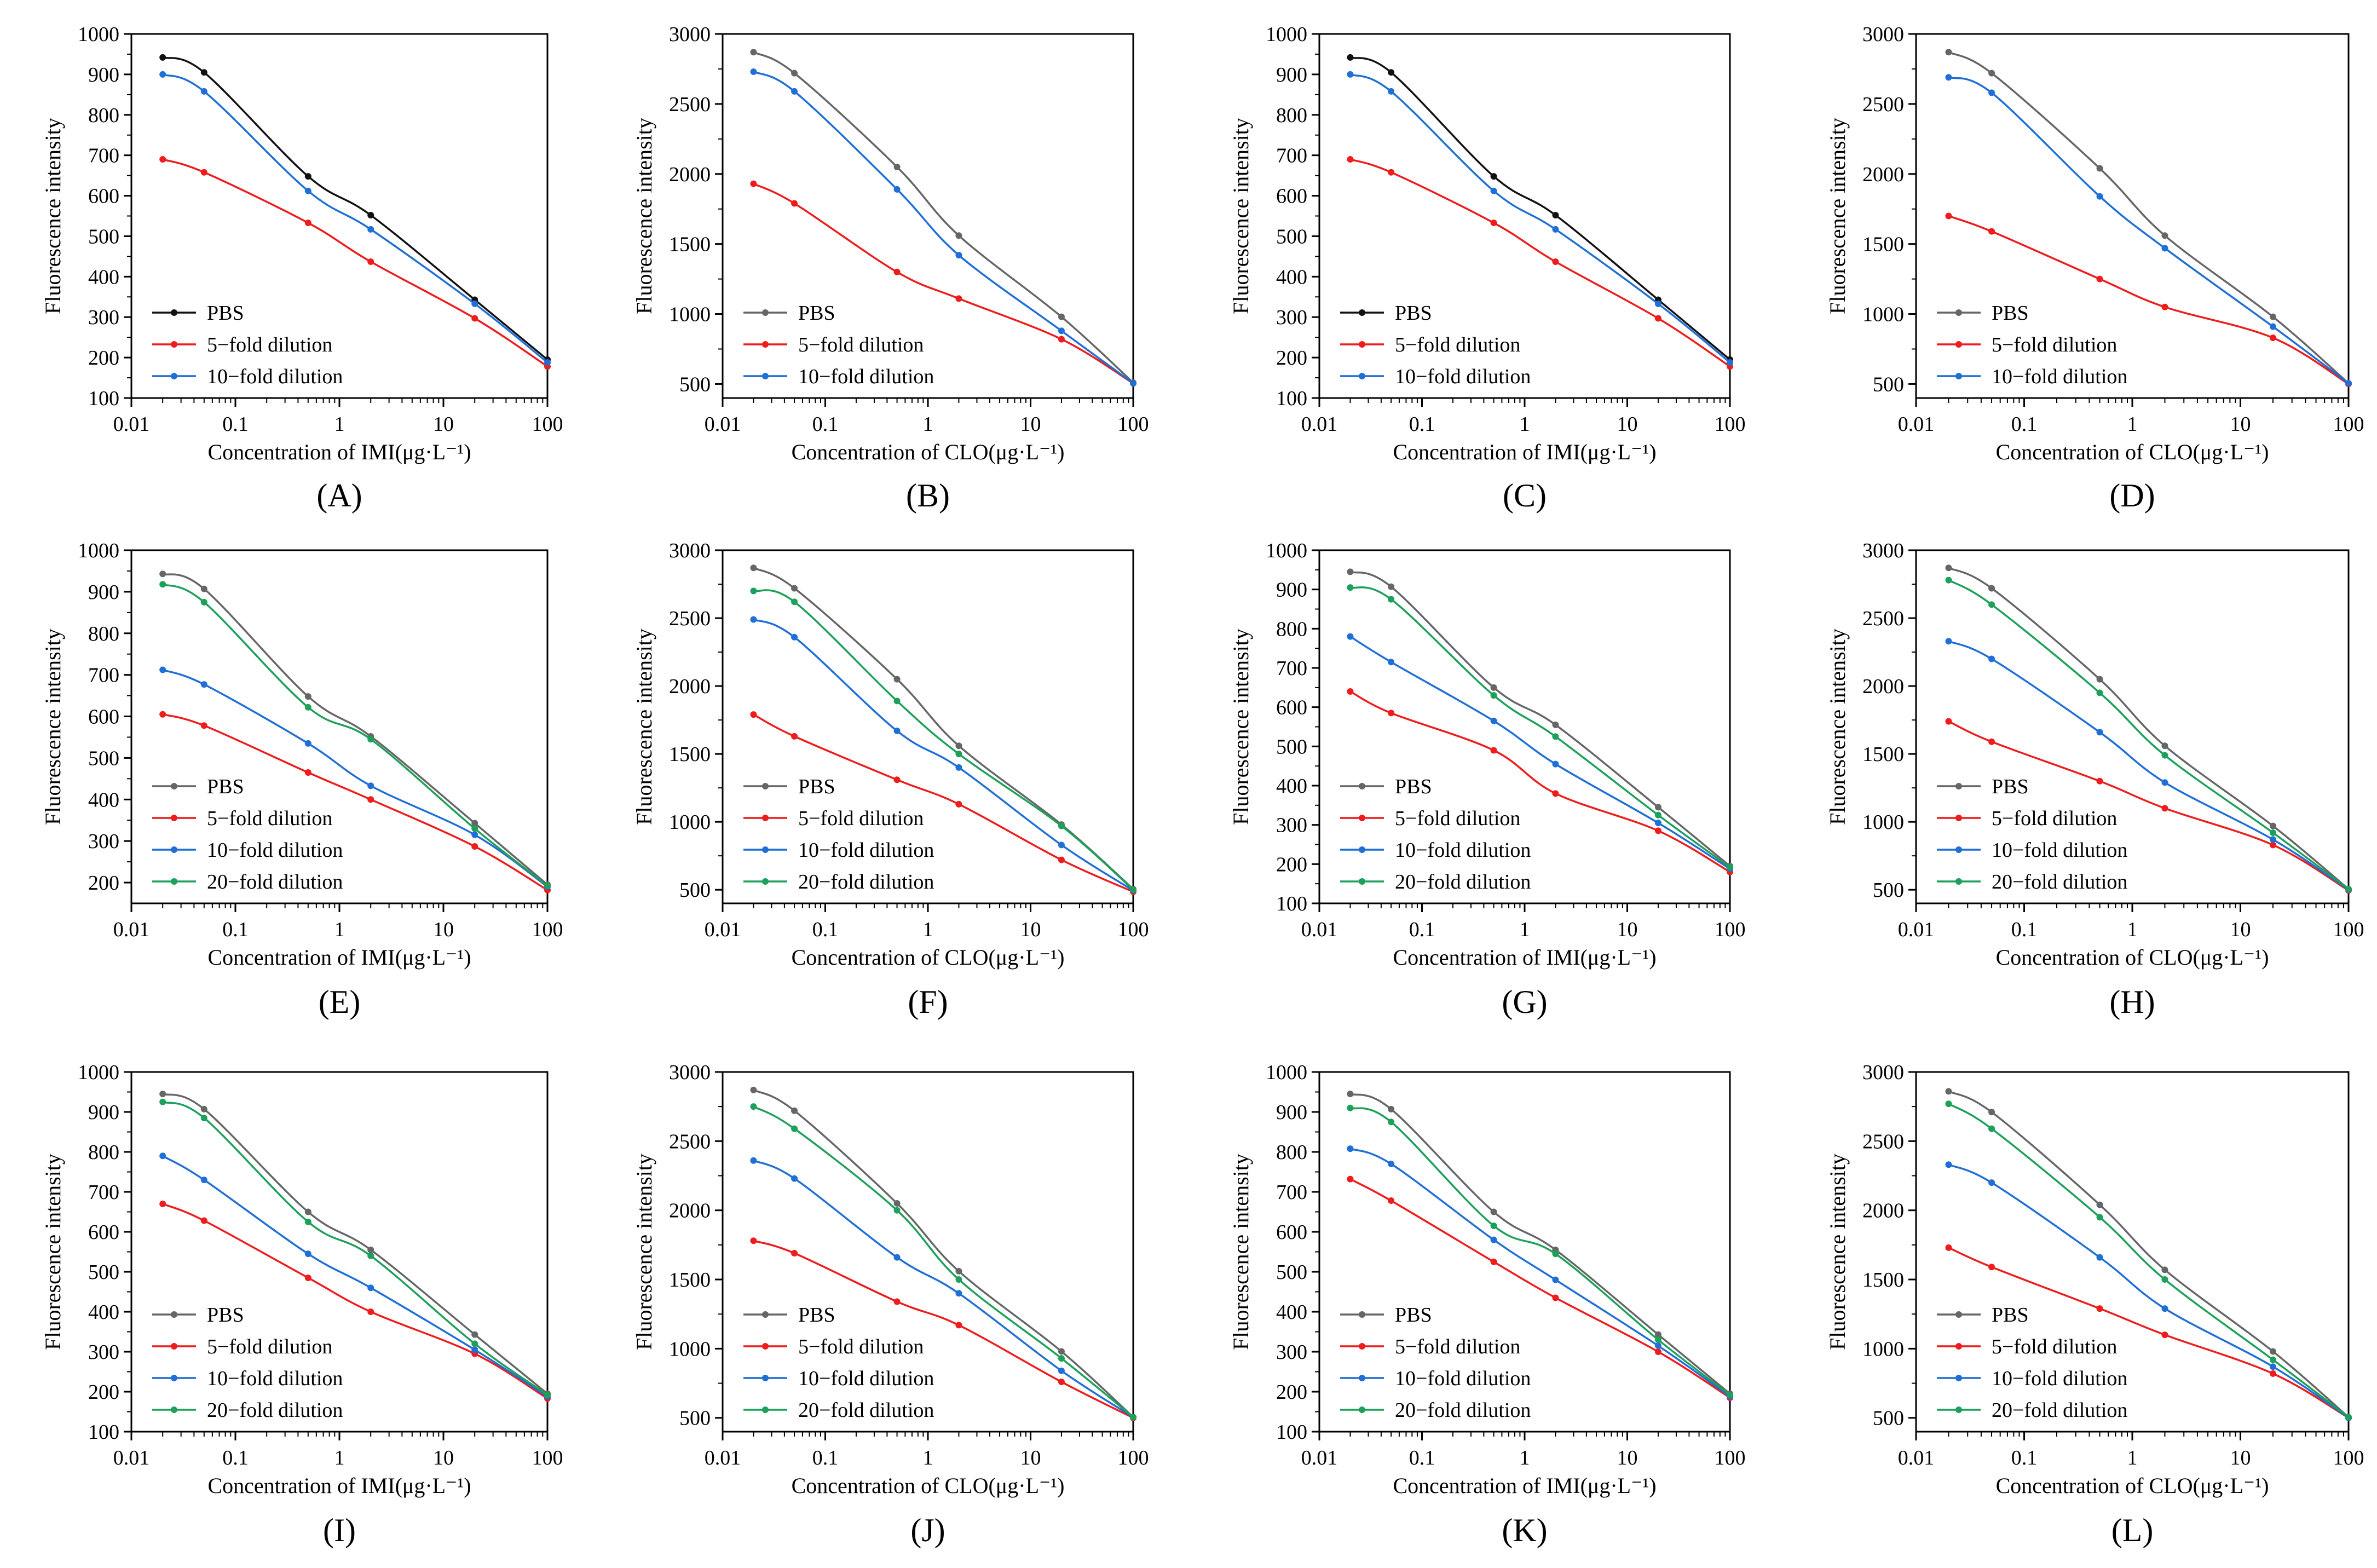 This screenshot has width=2377, height=1568. What do you see at coordinates (1883, 244) in the screenshot?
I see `y-tick-label: 1500` at bounding box center [1883, 244].